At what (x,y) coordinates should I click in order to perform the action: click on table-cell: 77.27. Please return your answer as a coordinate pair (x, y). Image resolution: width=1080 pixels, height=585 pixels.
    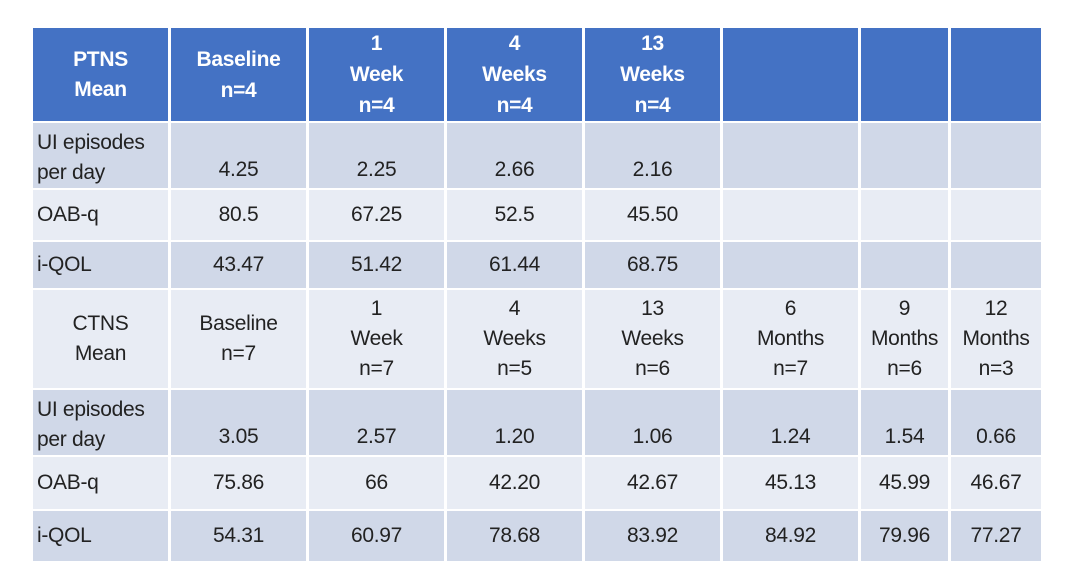
    Looking at the image, I should click on (996, 536).